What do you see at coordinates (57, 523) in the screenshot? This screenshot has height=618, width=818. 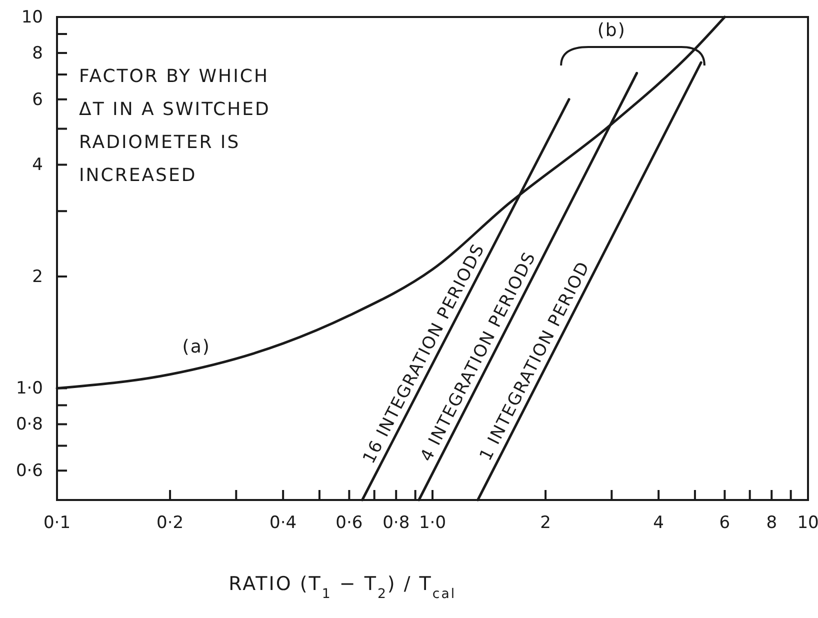 I see `x-tick-label: 0·1` at bounding box center [57, 523].